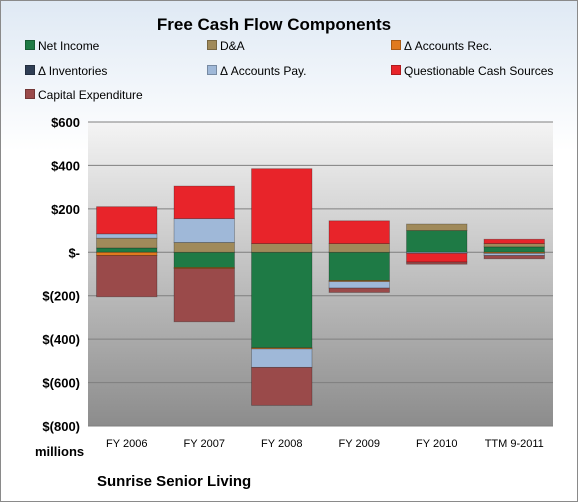  I want to click on y-tick-label: $400, so click(65, 165).